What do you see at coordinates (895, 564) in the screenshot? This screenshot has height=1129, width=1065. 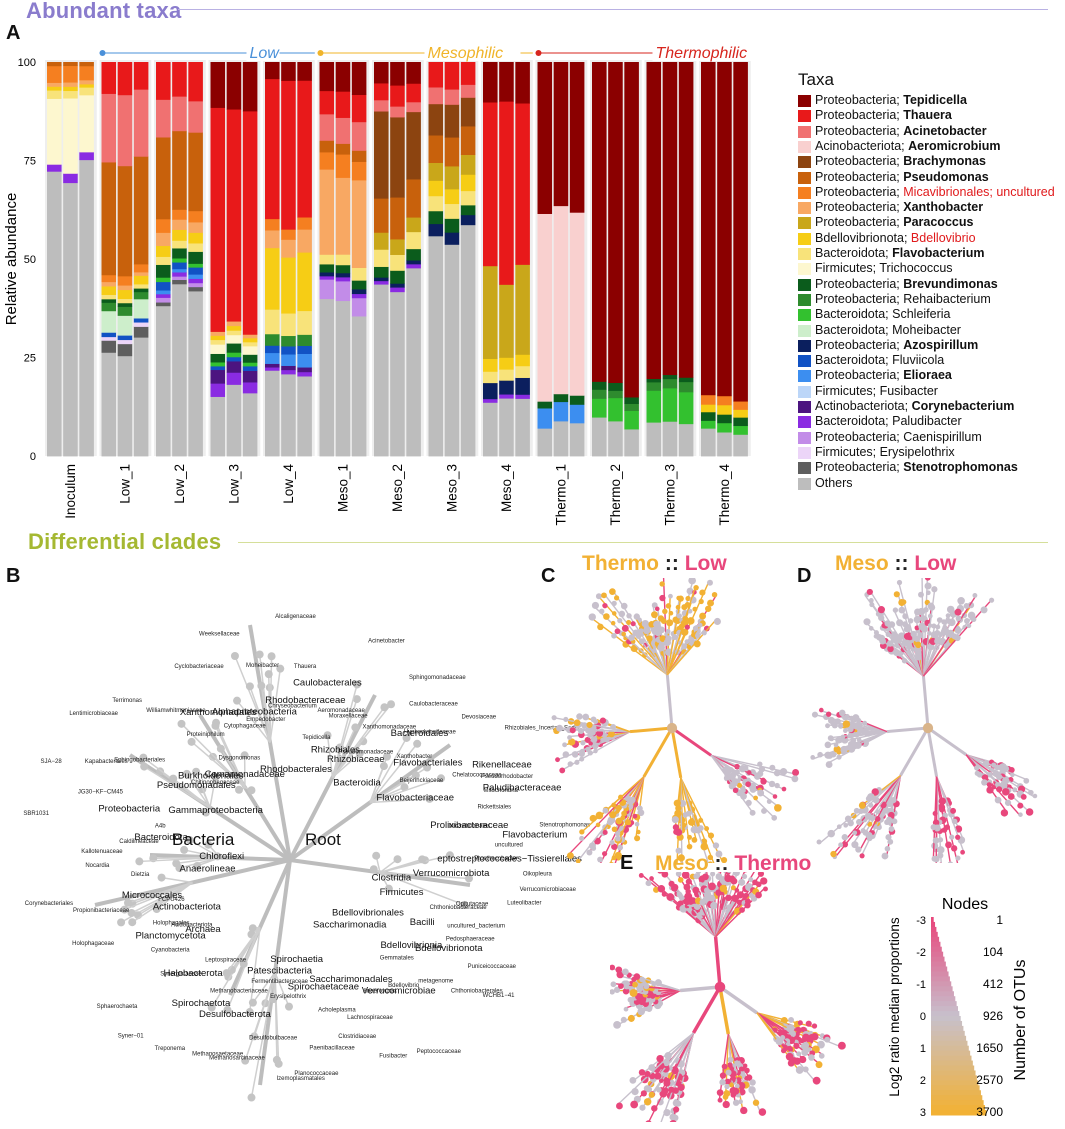 I see `comparison-title-d: Meso :: Low` at bounding box center [895, 564].